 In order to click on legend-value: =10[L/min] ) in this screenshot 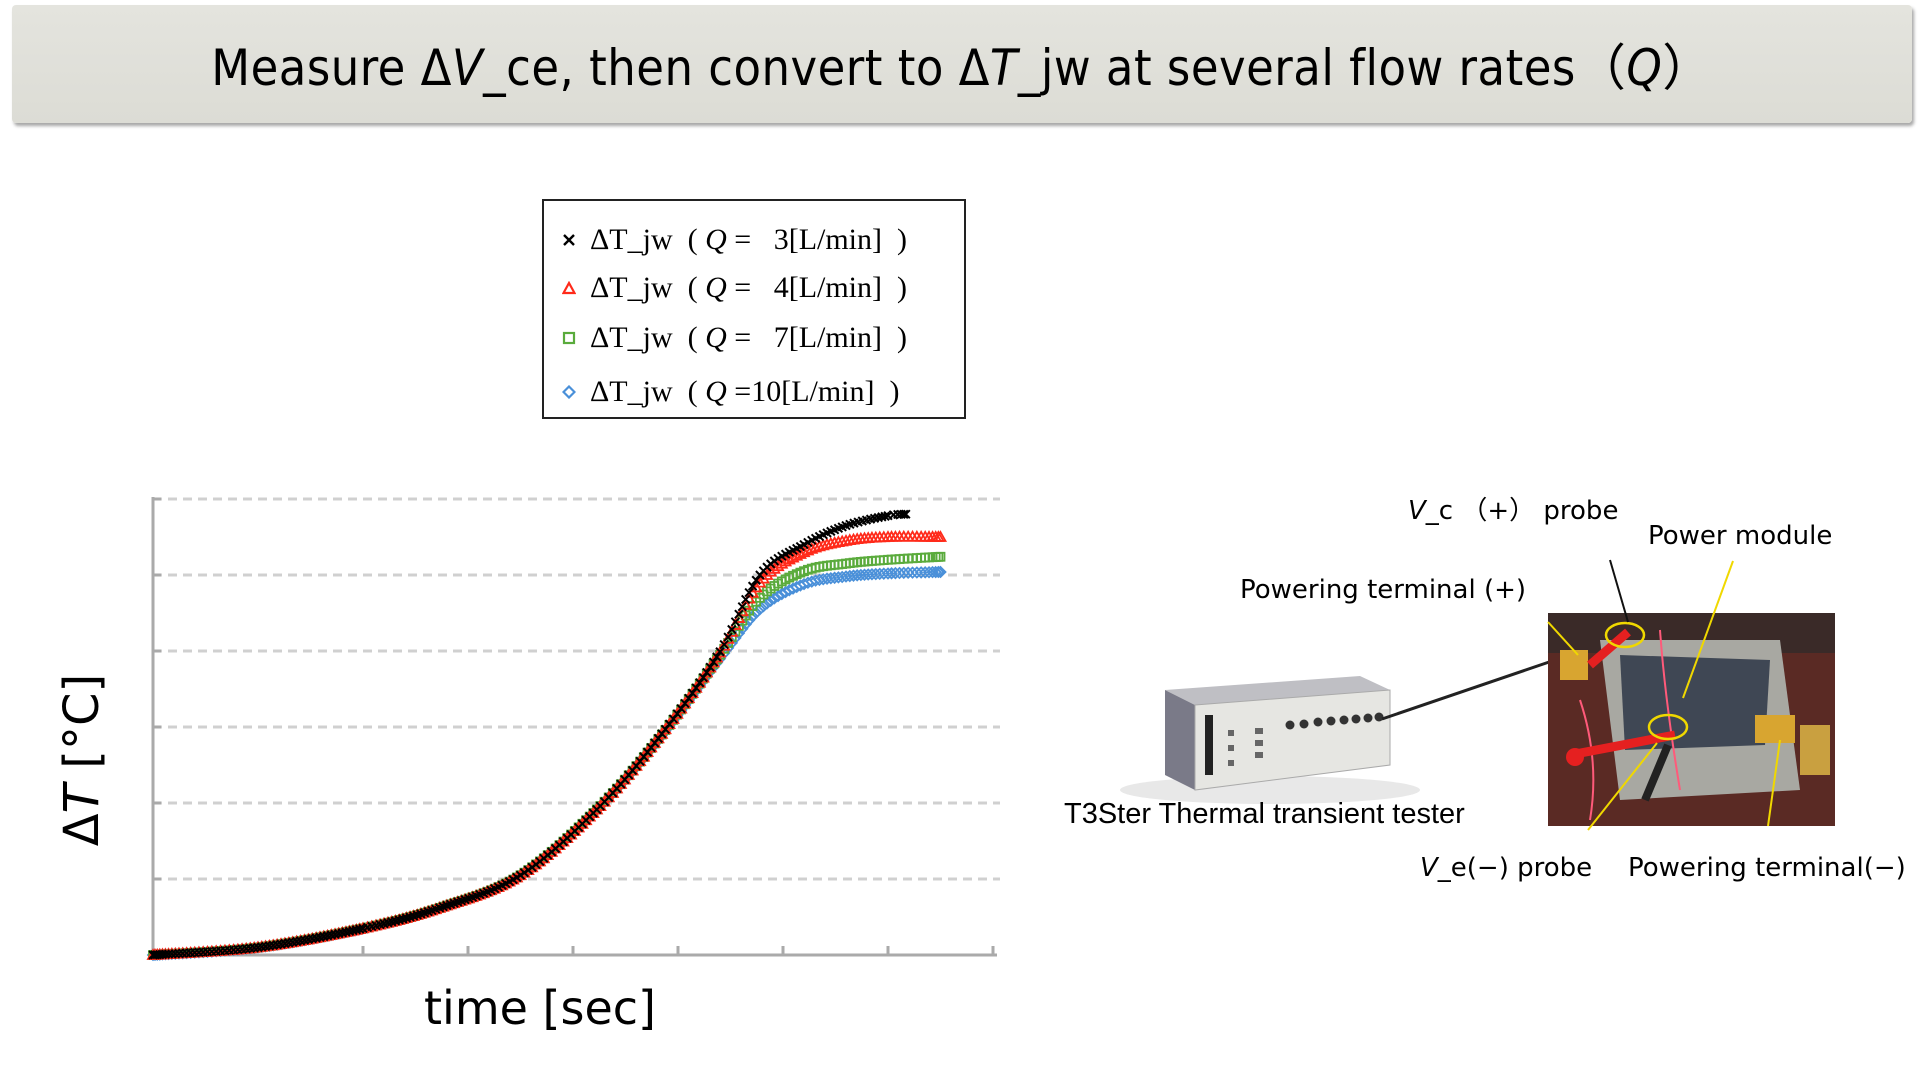, I will do `click(813, 391)`.